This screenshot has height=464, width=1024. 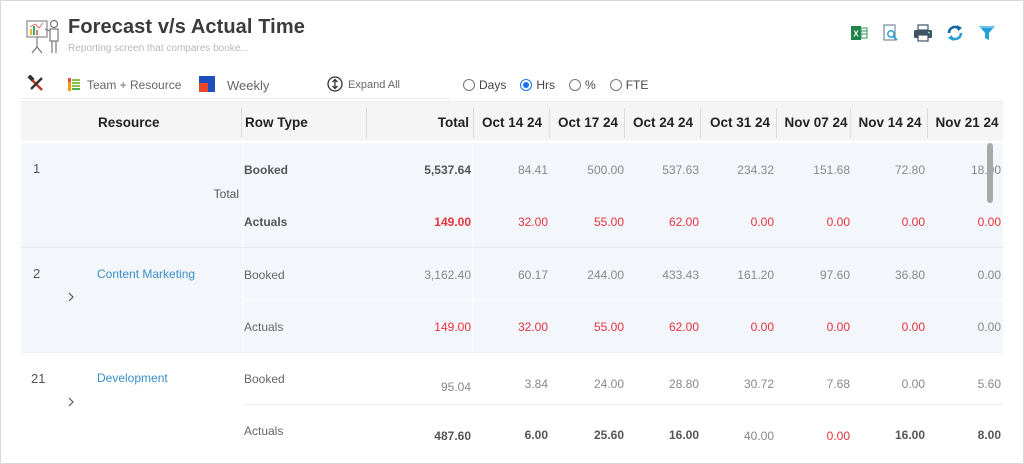 I want to click on row-index: 2, so click(x=37, y=273).